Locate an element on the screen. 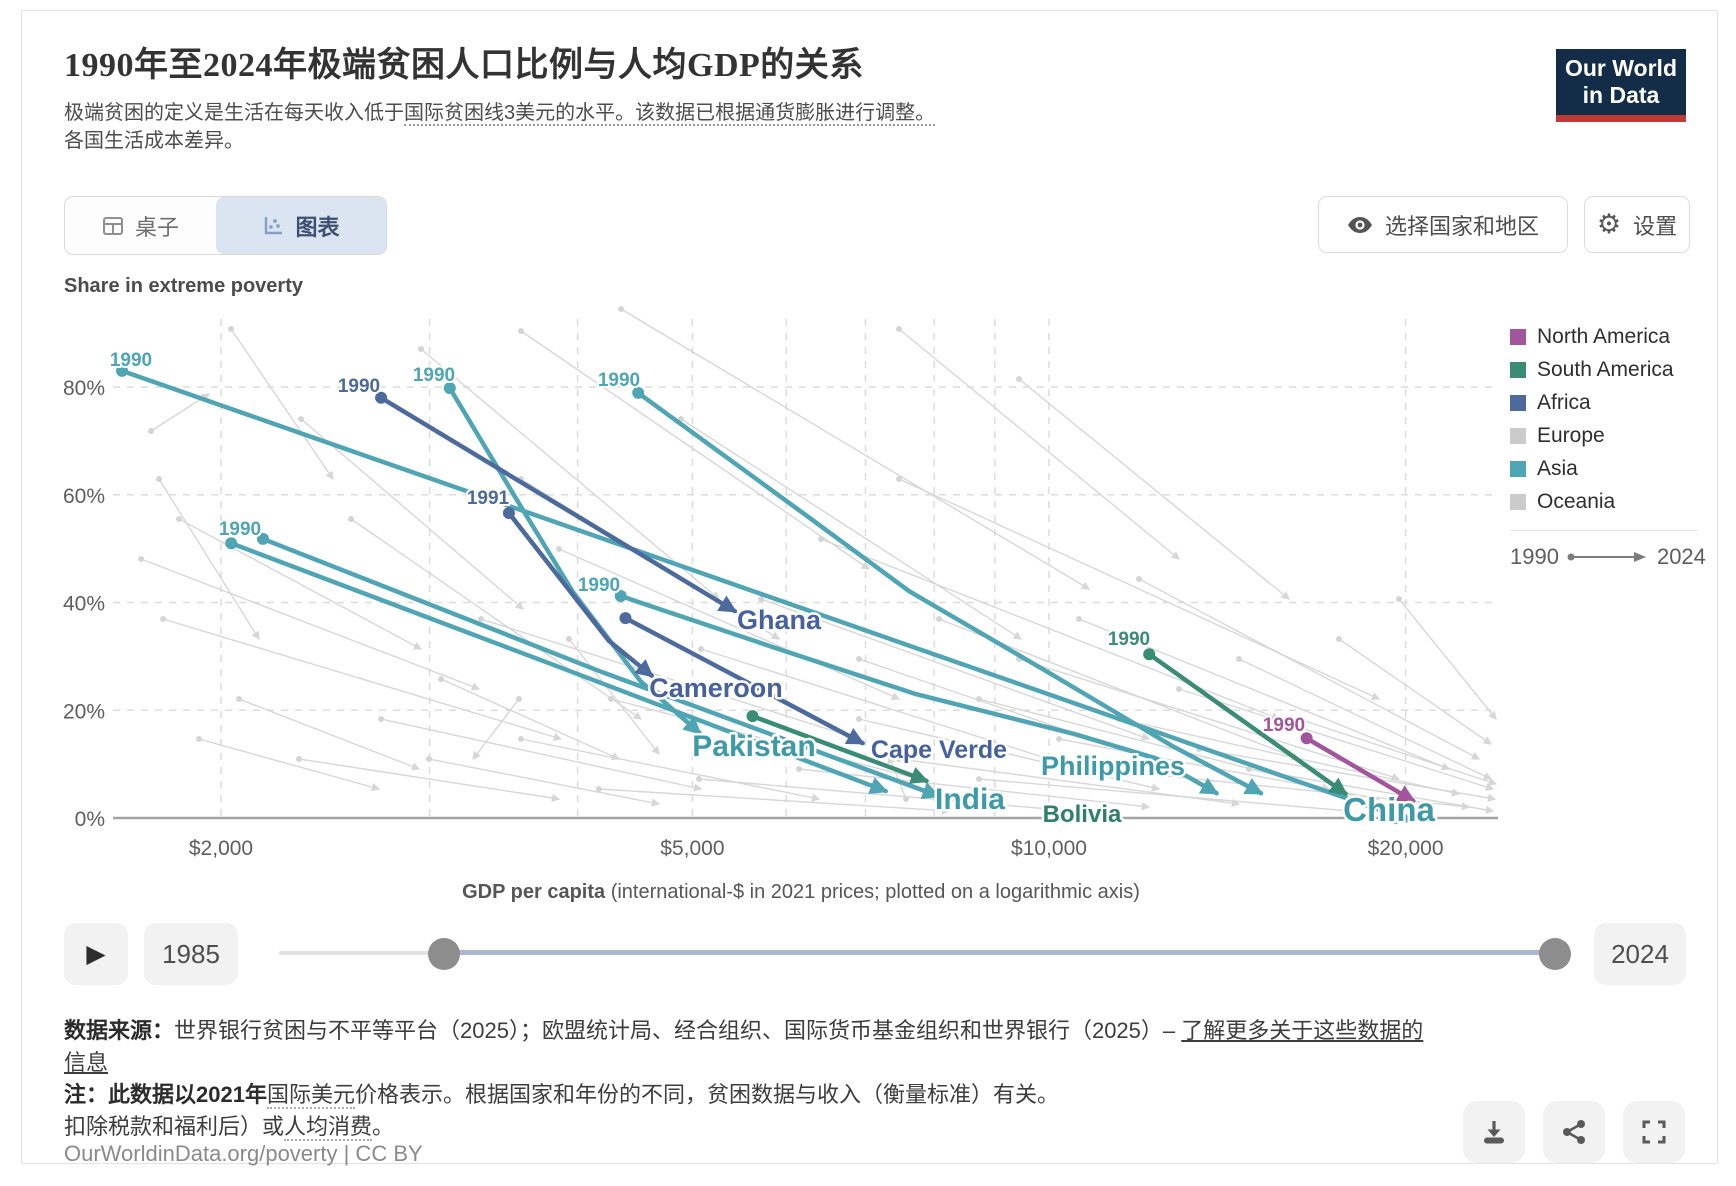  legend-item-oceania: Oceania is located at coordinates (1616, 502).